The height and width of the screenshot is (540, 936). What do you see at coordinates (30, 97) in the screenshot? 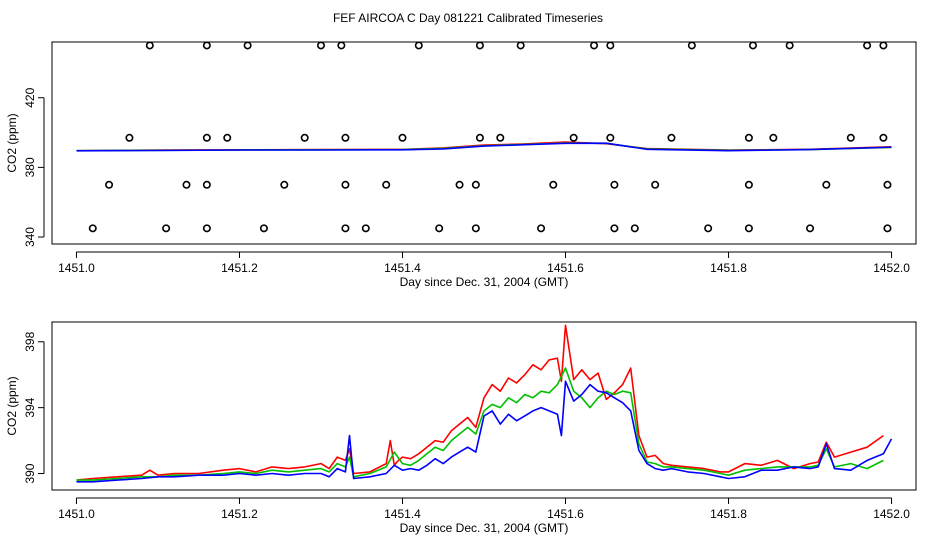
I see `y-tick-label: 420` at bounding box center [30, 97].